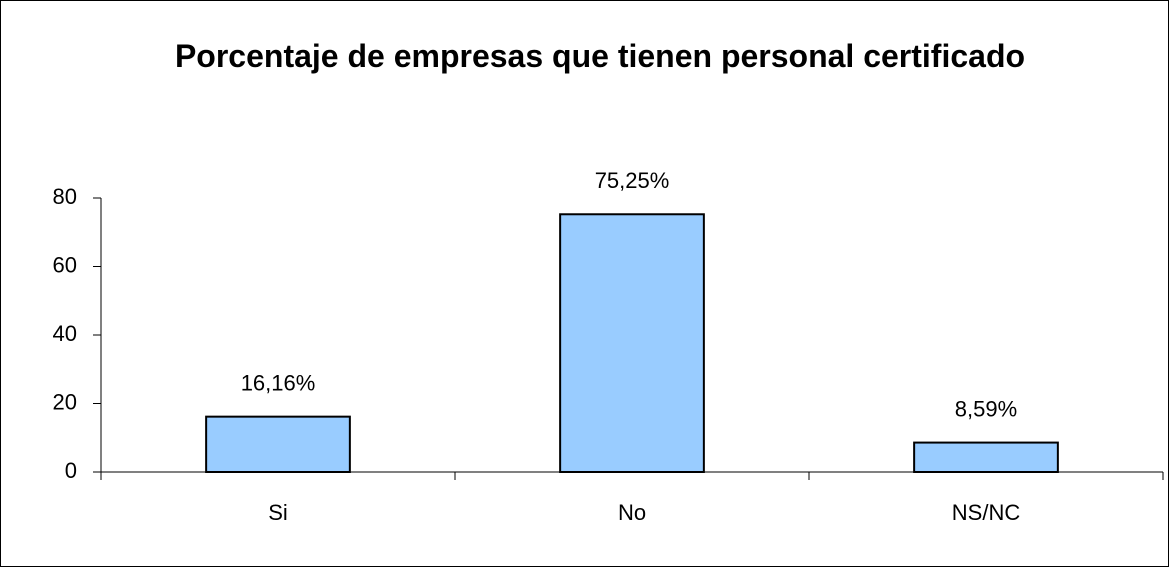 This screenshot has width=1169, height=567. What do you see at coordinates (65, 196) in the screenshot?
I see `y-tick-label: 80` at bounding box center [65, 196].